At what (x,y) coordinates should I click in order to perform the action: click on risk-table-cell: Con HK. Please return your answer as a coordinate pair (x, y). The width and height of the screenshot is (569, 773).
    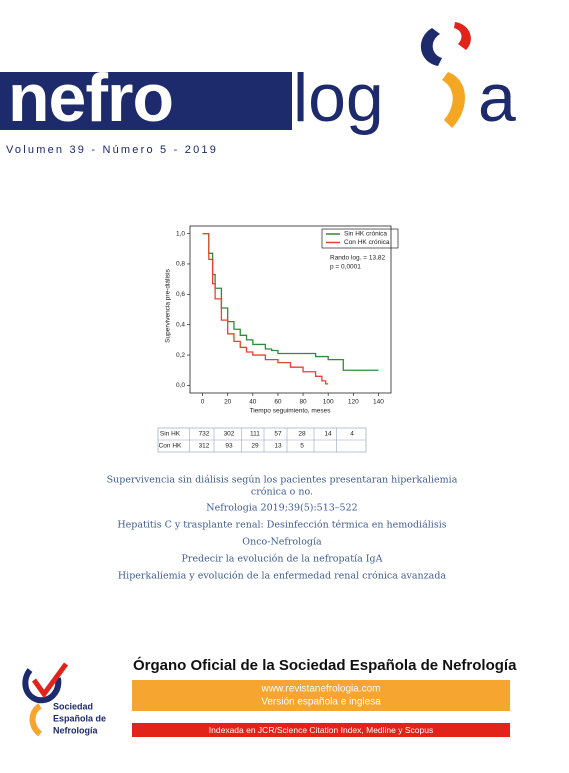
    Looking at the image, I should click on (170, 446).